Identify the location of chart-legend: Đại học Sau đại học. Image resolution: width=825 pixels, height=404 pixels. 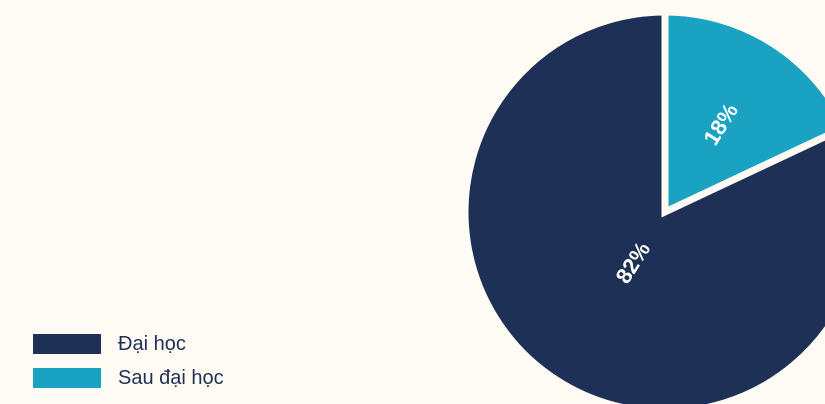
(183, 367).